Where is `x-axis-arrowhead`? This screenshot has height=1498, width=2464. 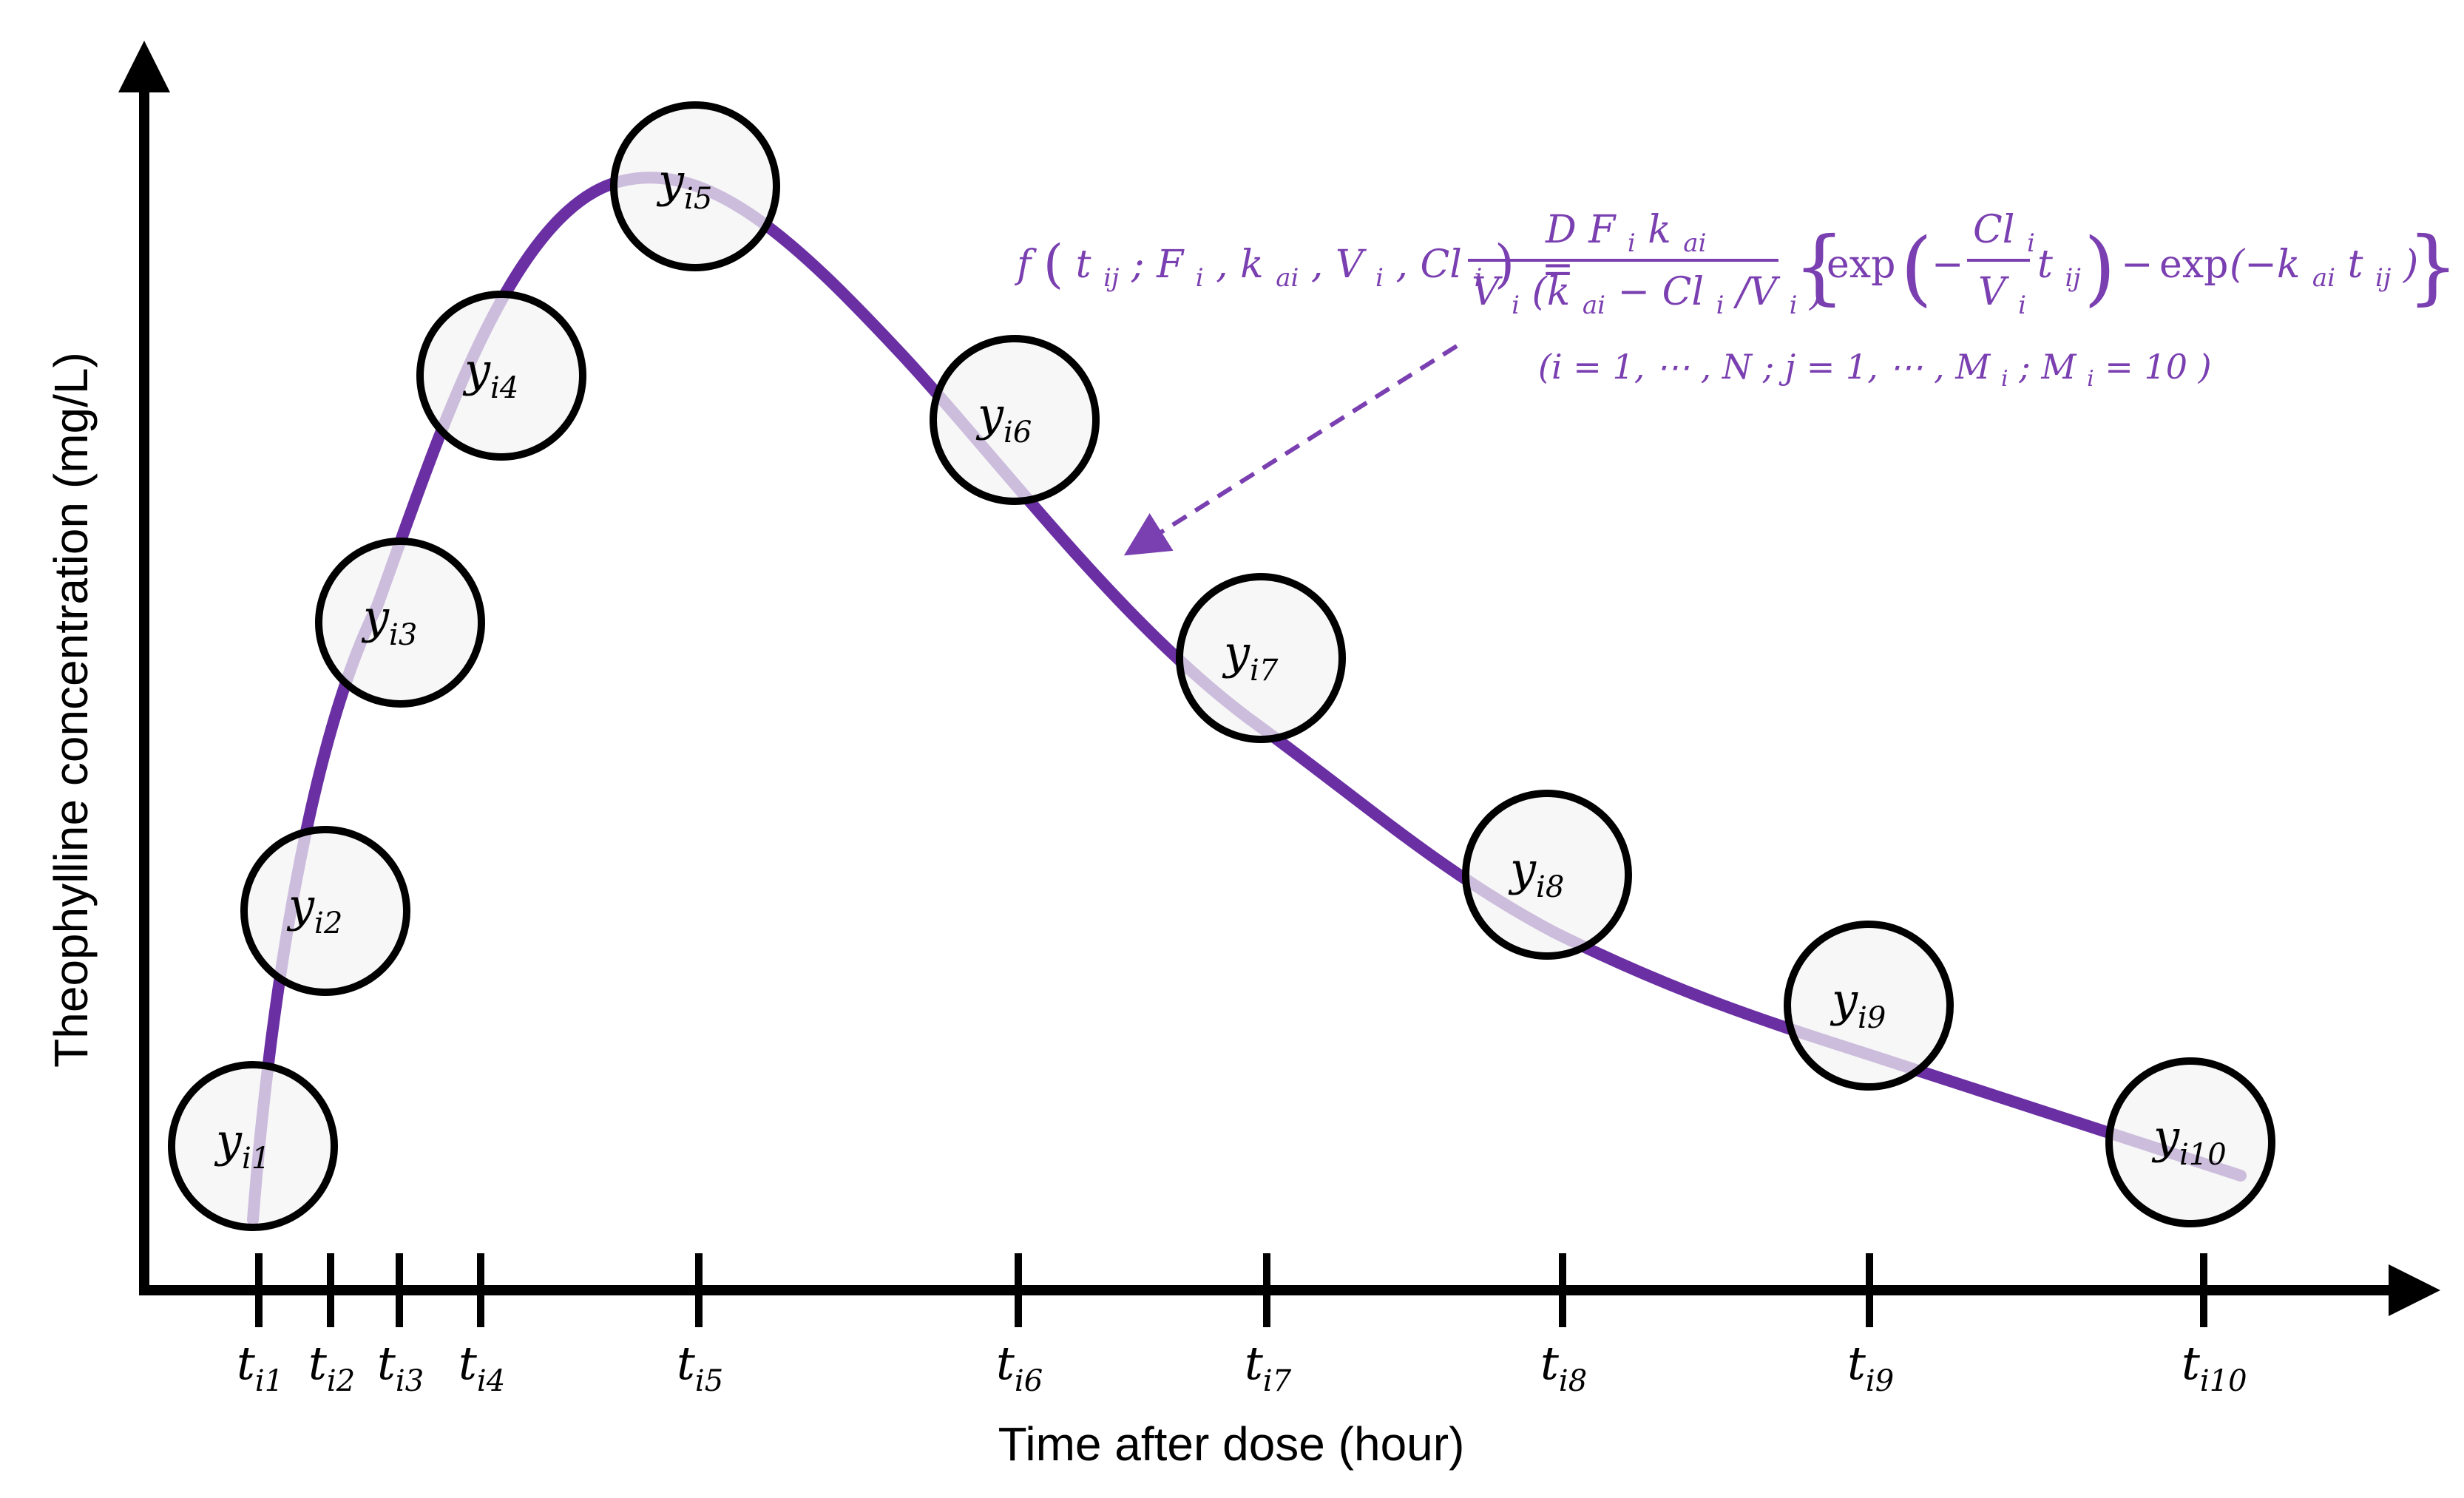 x-axis-arrowhead is located at coordinates (2414, 1290).